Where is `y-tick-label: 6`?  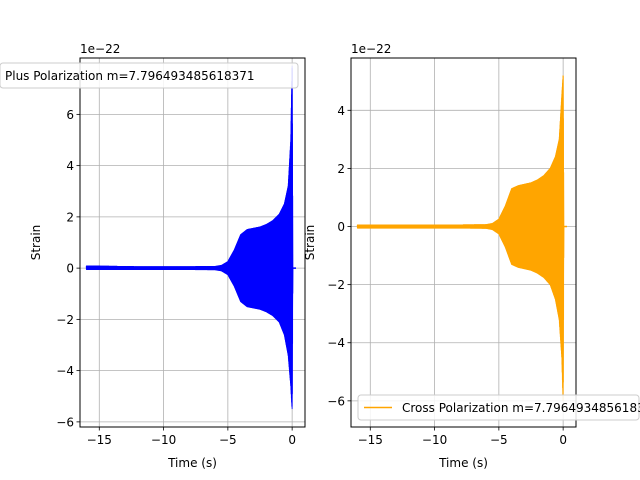 y-tick-label: 6 is located at coordinates (70, 115).